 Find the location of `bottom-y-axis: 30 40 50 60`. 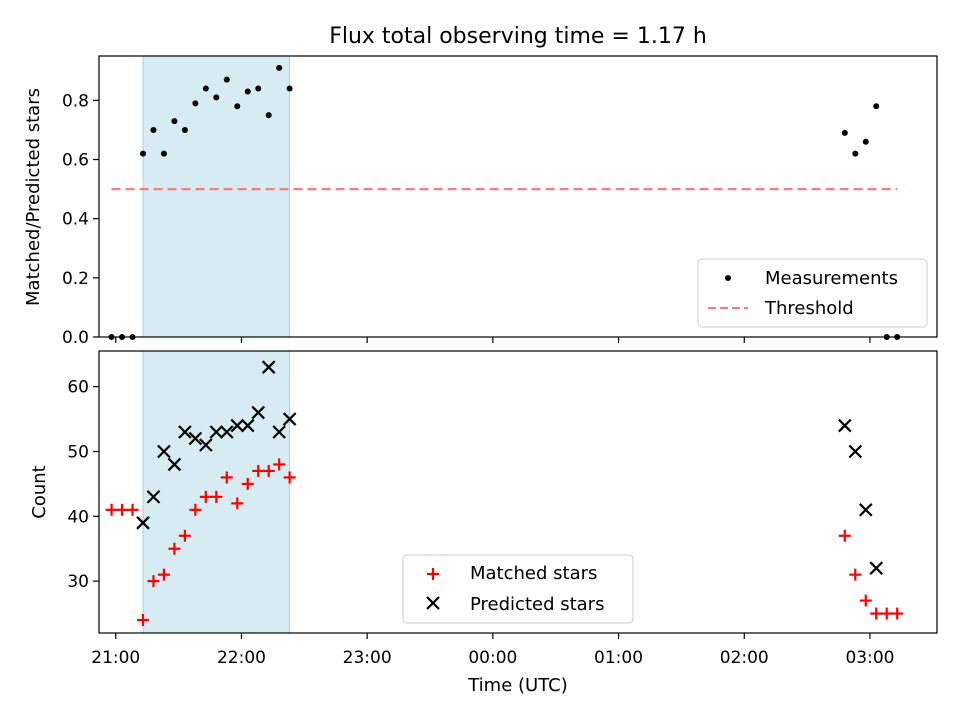

bottom-y-axis: 30 40 50 60 is located at coordinates (83, 485).